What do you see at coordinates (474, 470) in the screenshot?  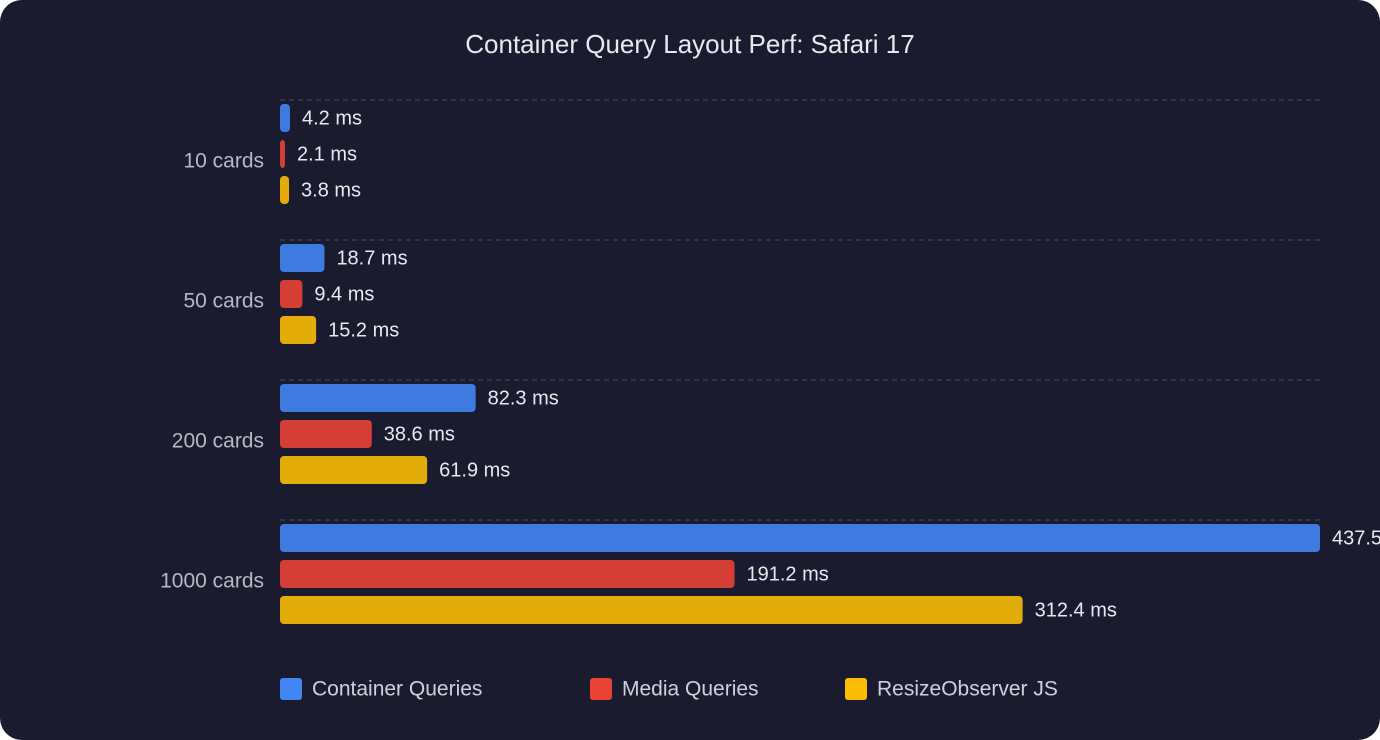 I see `value-label: 61.9 ms` at bounding box center [474, 470].